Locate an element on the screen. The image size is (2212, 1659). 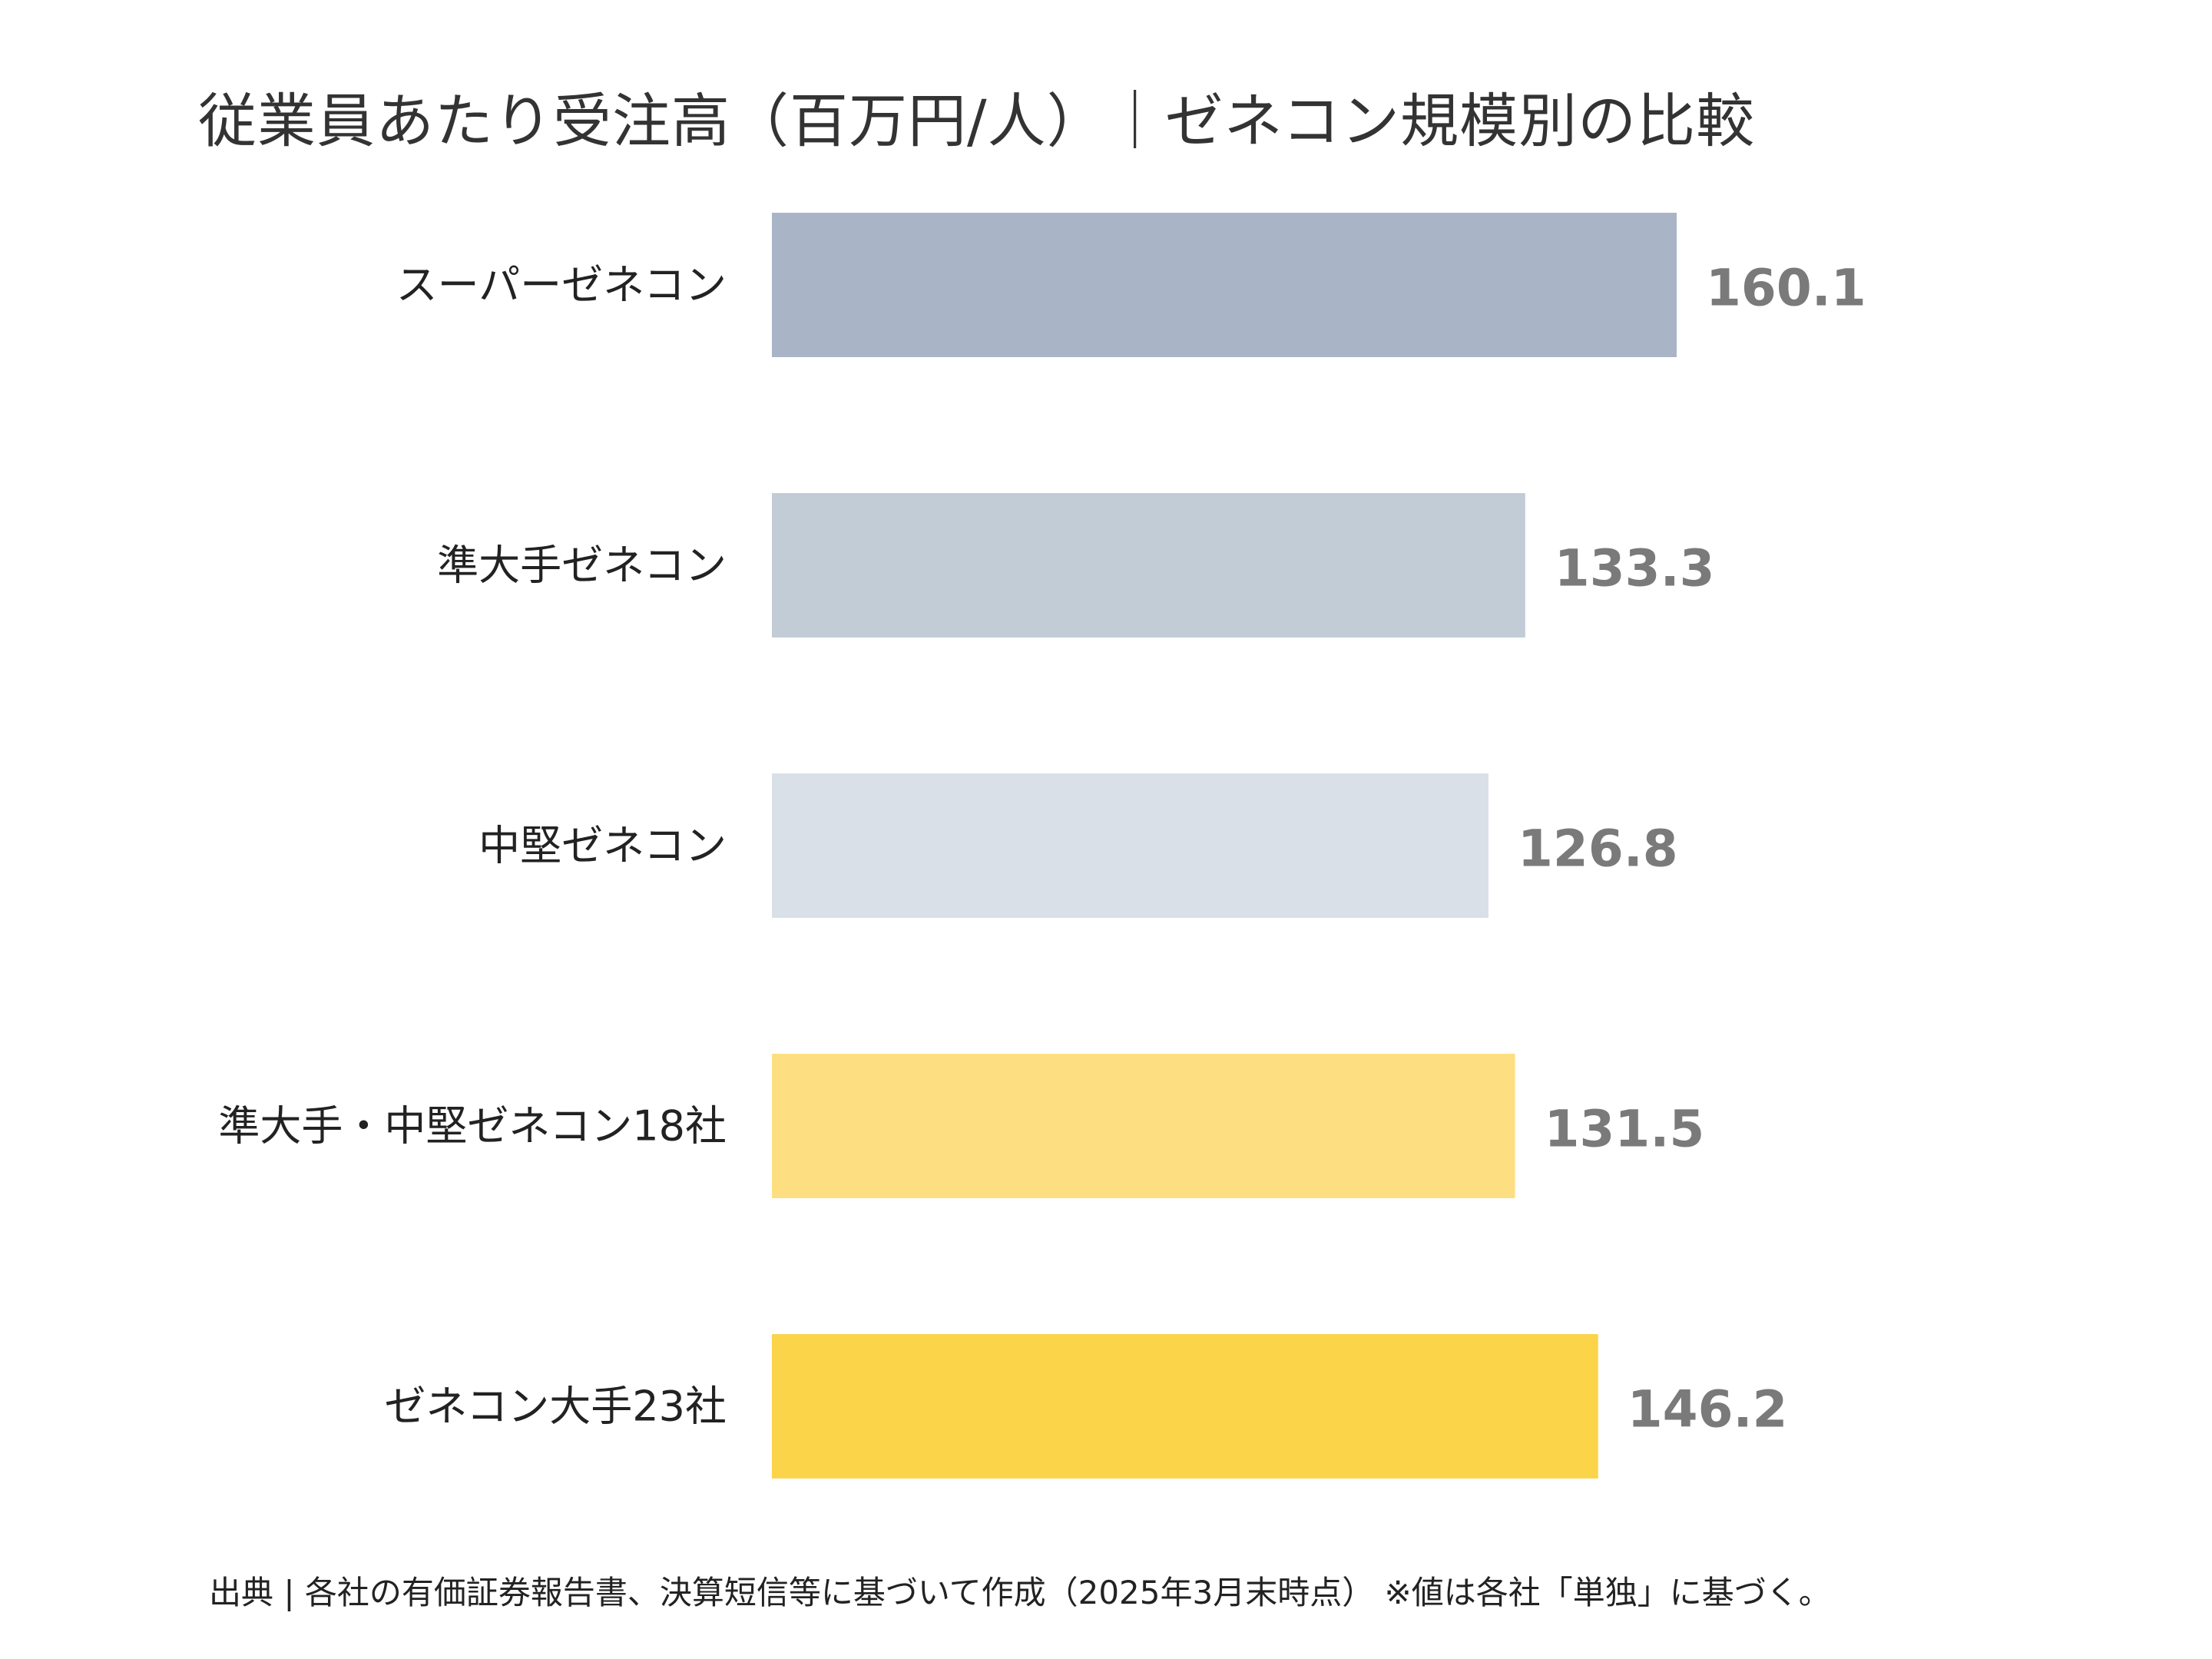
category-label-2: 準大手ゼネコン is located at coordinates (582, 566).